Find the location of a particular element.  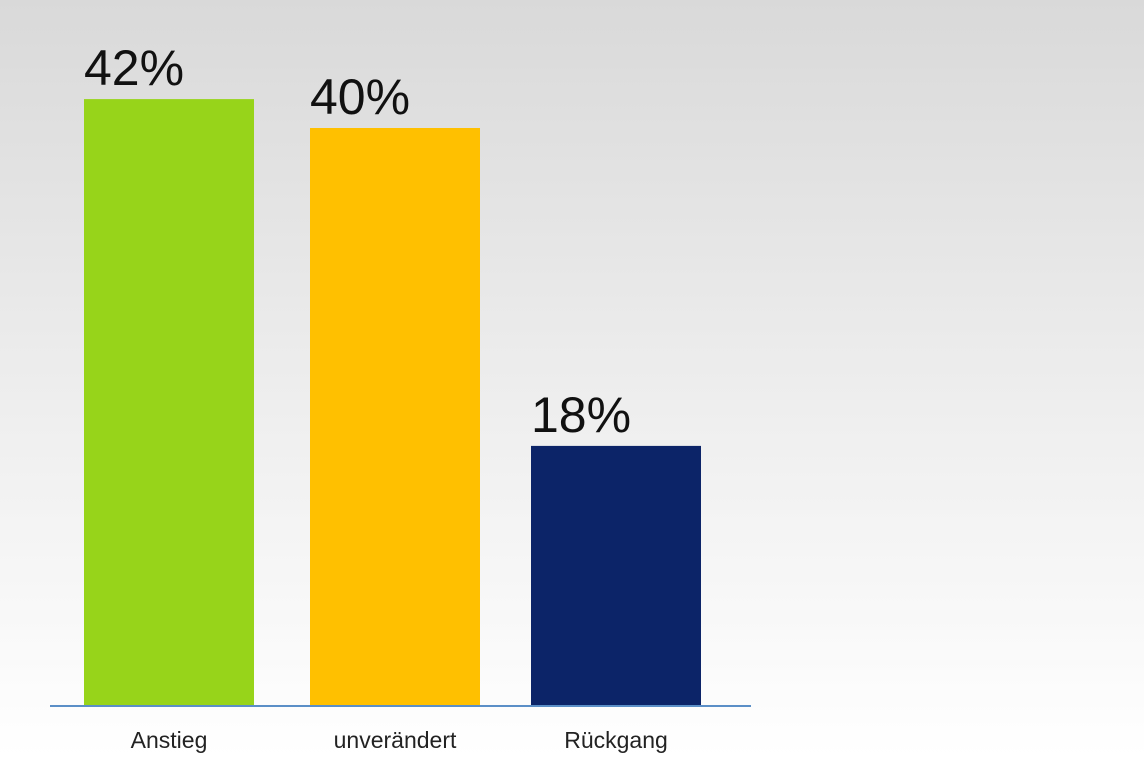

value-label-0: 42% is located at coordinates (134, 68).